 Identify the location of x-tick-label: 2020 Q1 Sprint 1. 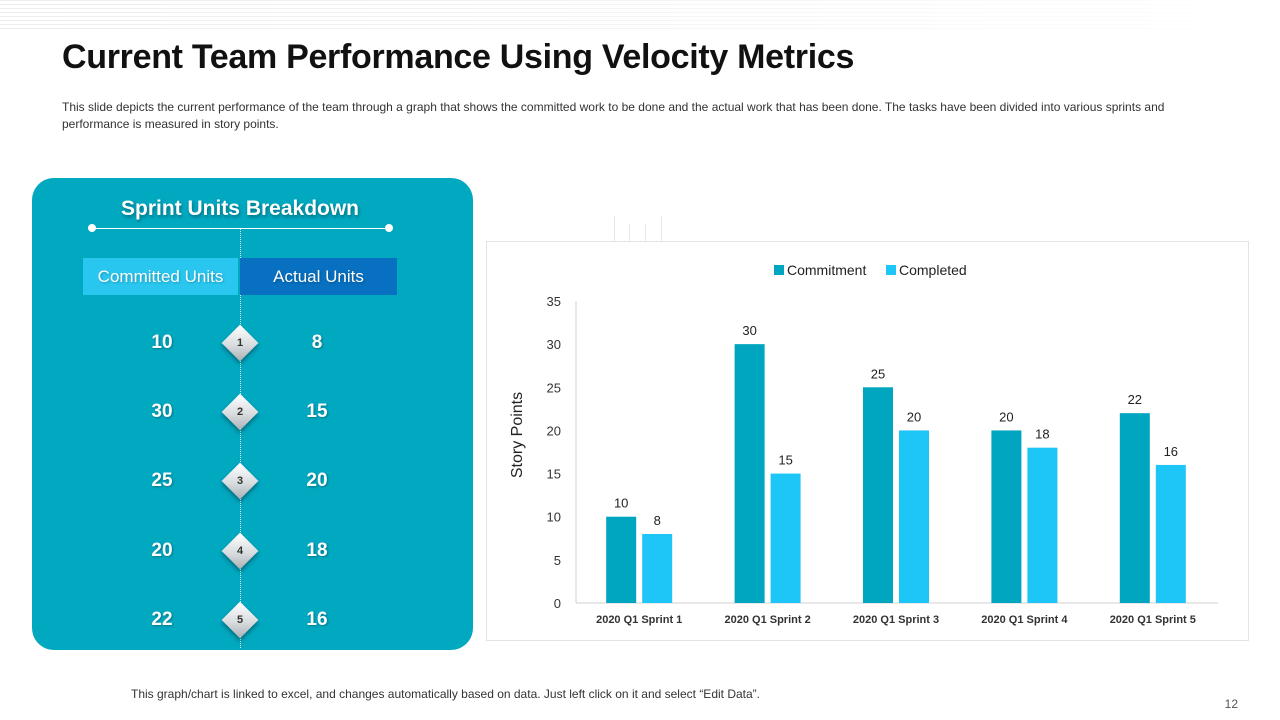
(639, 620).